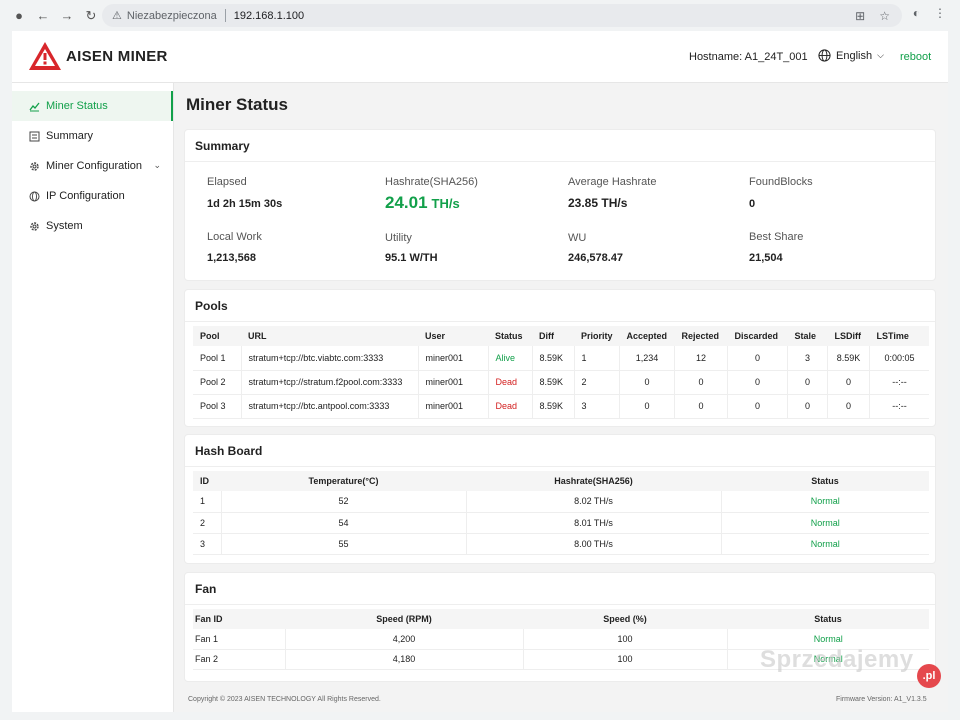 This screenshot has height=720, width=960. Describe the element at coordinates (453, 336) in the screenshot. I see `col-header: User` at that location.